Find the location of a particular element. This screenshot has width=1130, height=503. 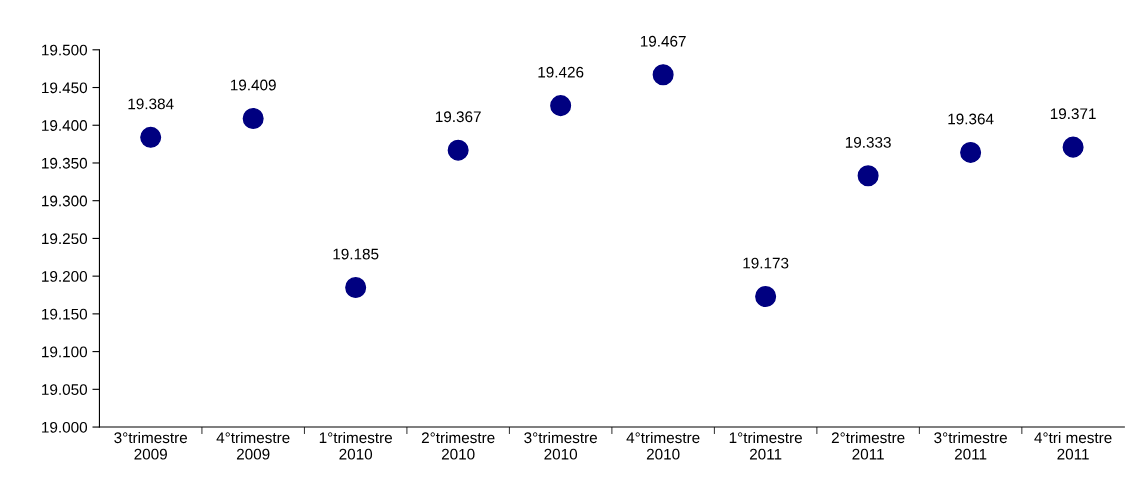

x-tick-label: 4°tri mestre 2011 is located at coordinates (1073, 445).